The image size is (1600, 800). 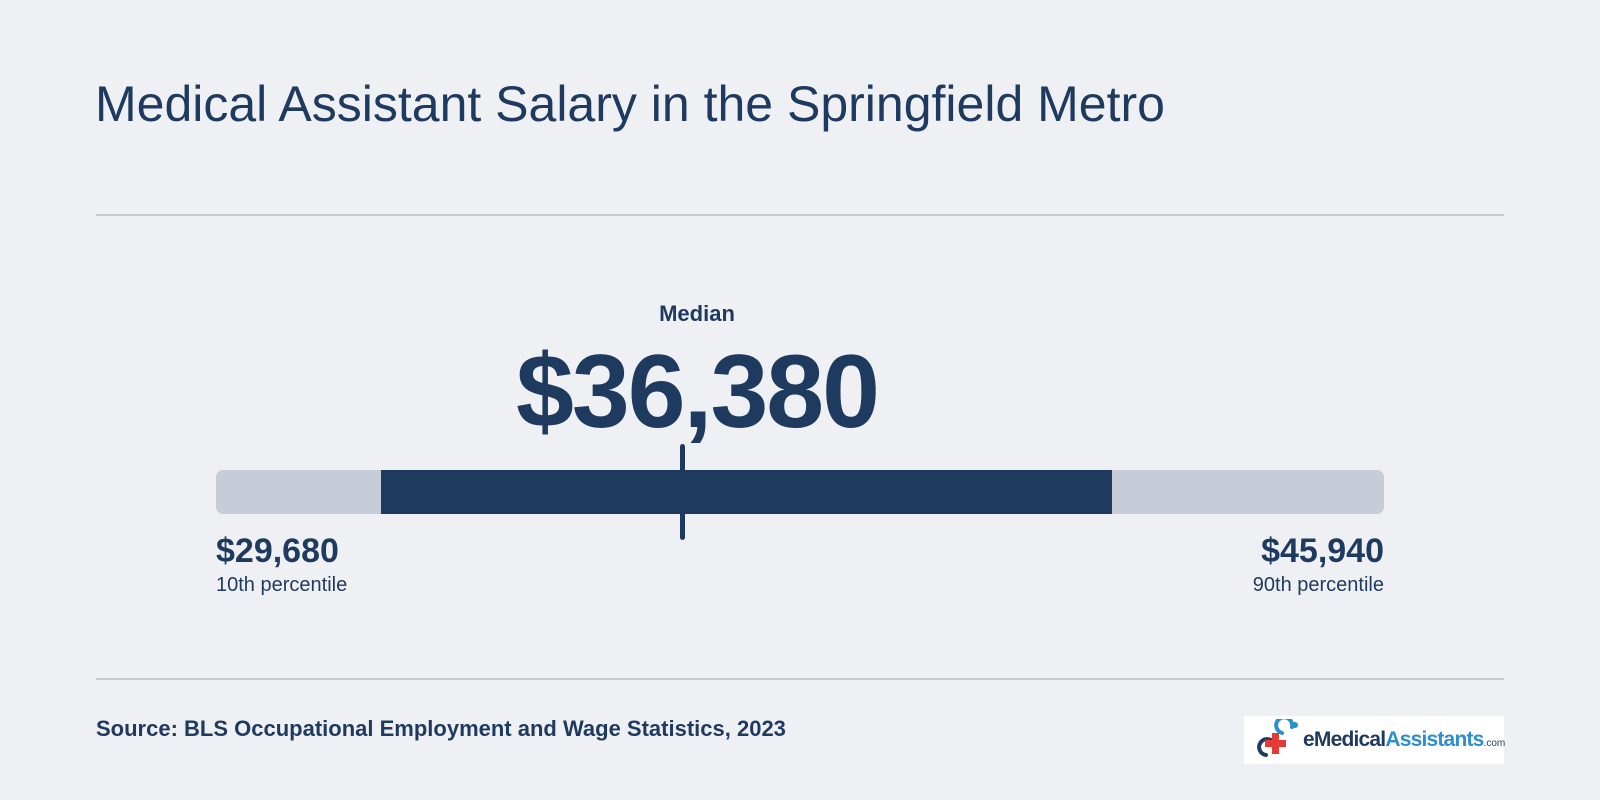 What do you see at coordinates (683, 492) in the screenshot?
I see `median-marker` at bounding box center [683, 492].